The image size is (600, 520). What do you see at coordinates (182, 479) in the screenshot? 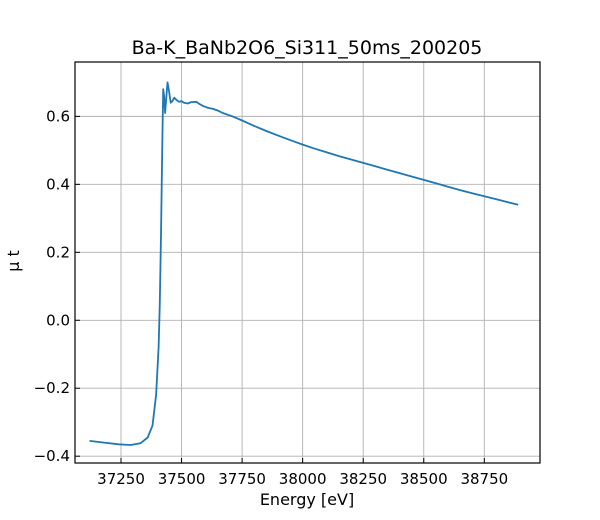
I see `x-tick-label: 37500` at bounding box center [182, 479].